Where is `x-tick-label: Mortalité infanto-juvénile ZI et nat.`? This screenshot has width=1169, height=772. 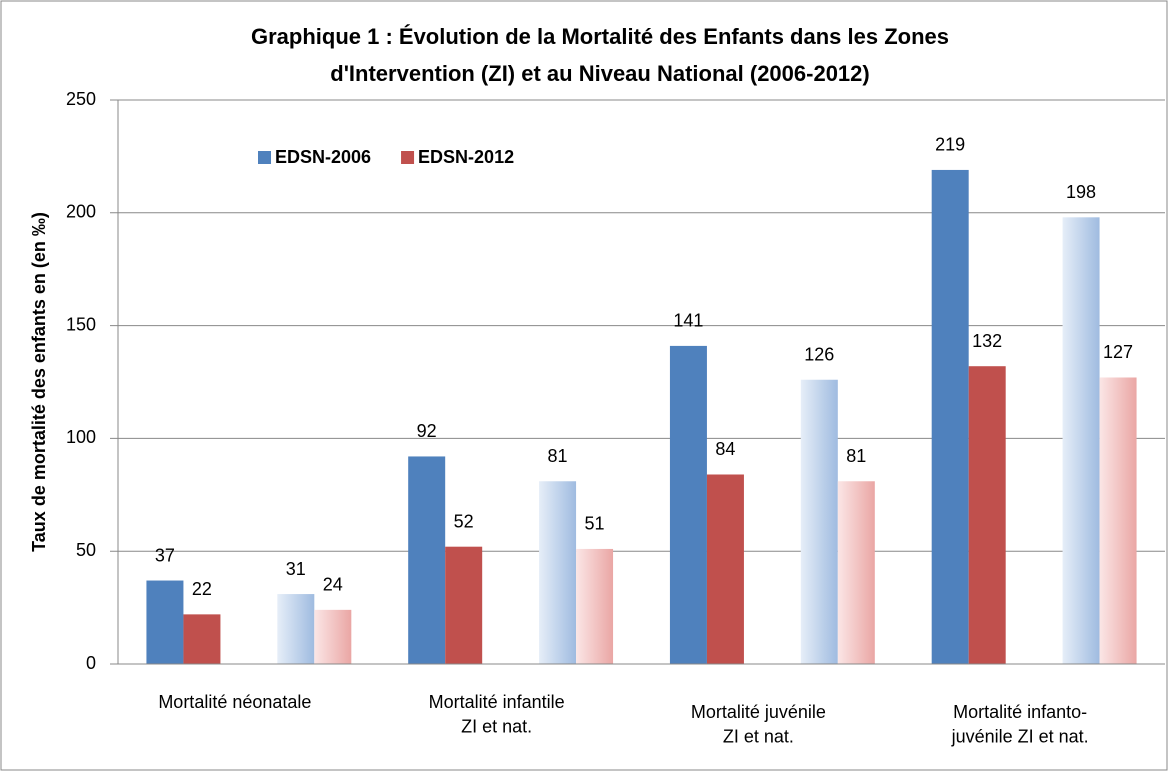
x-tick-label: Mortalité infanto-juvénile ZI et nat. is located at coordinates (1020, 724).